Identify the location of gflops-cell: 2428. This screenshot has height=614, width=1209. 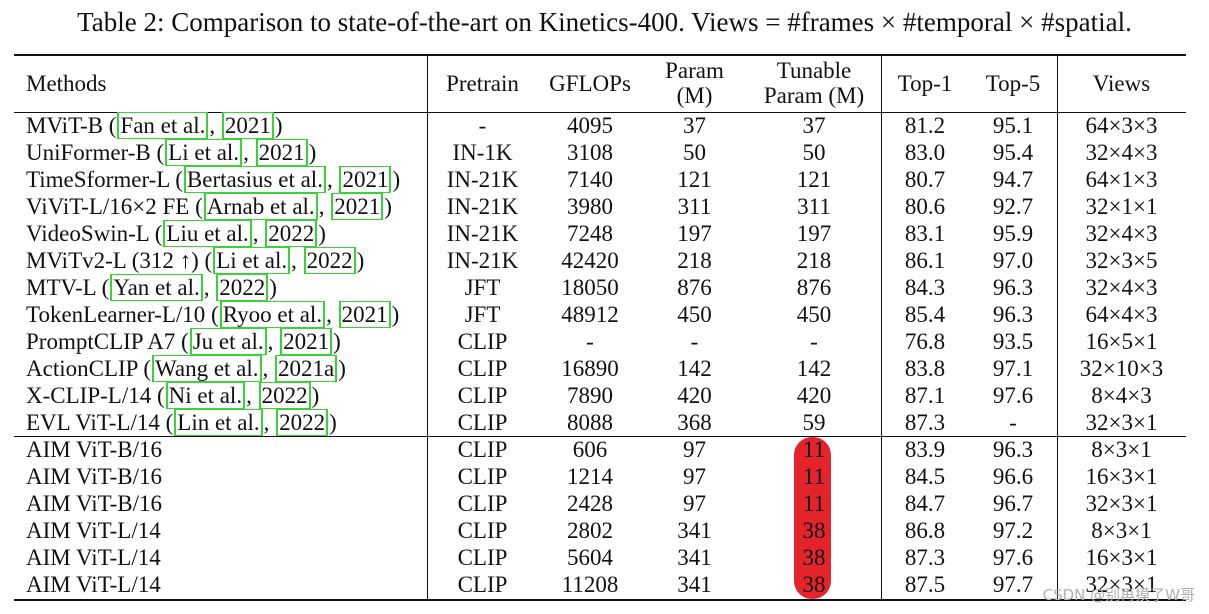
(590, 503).